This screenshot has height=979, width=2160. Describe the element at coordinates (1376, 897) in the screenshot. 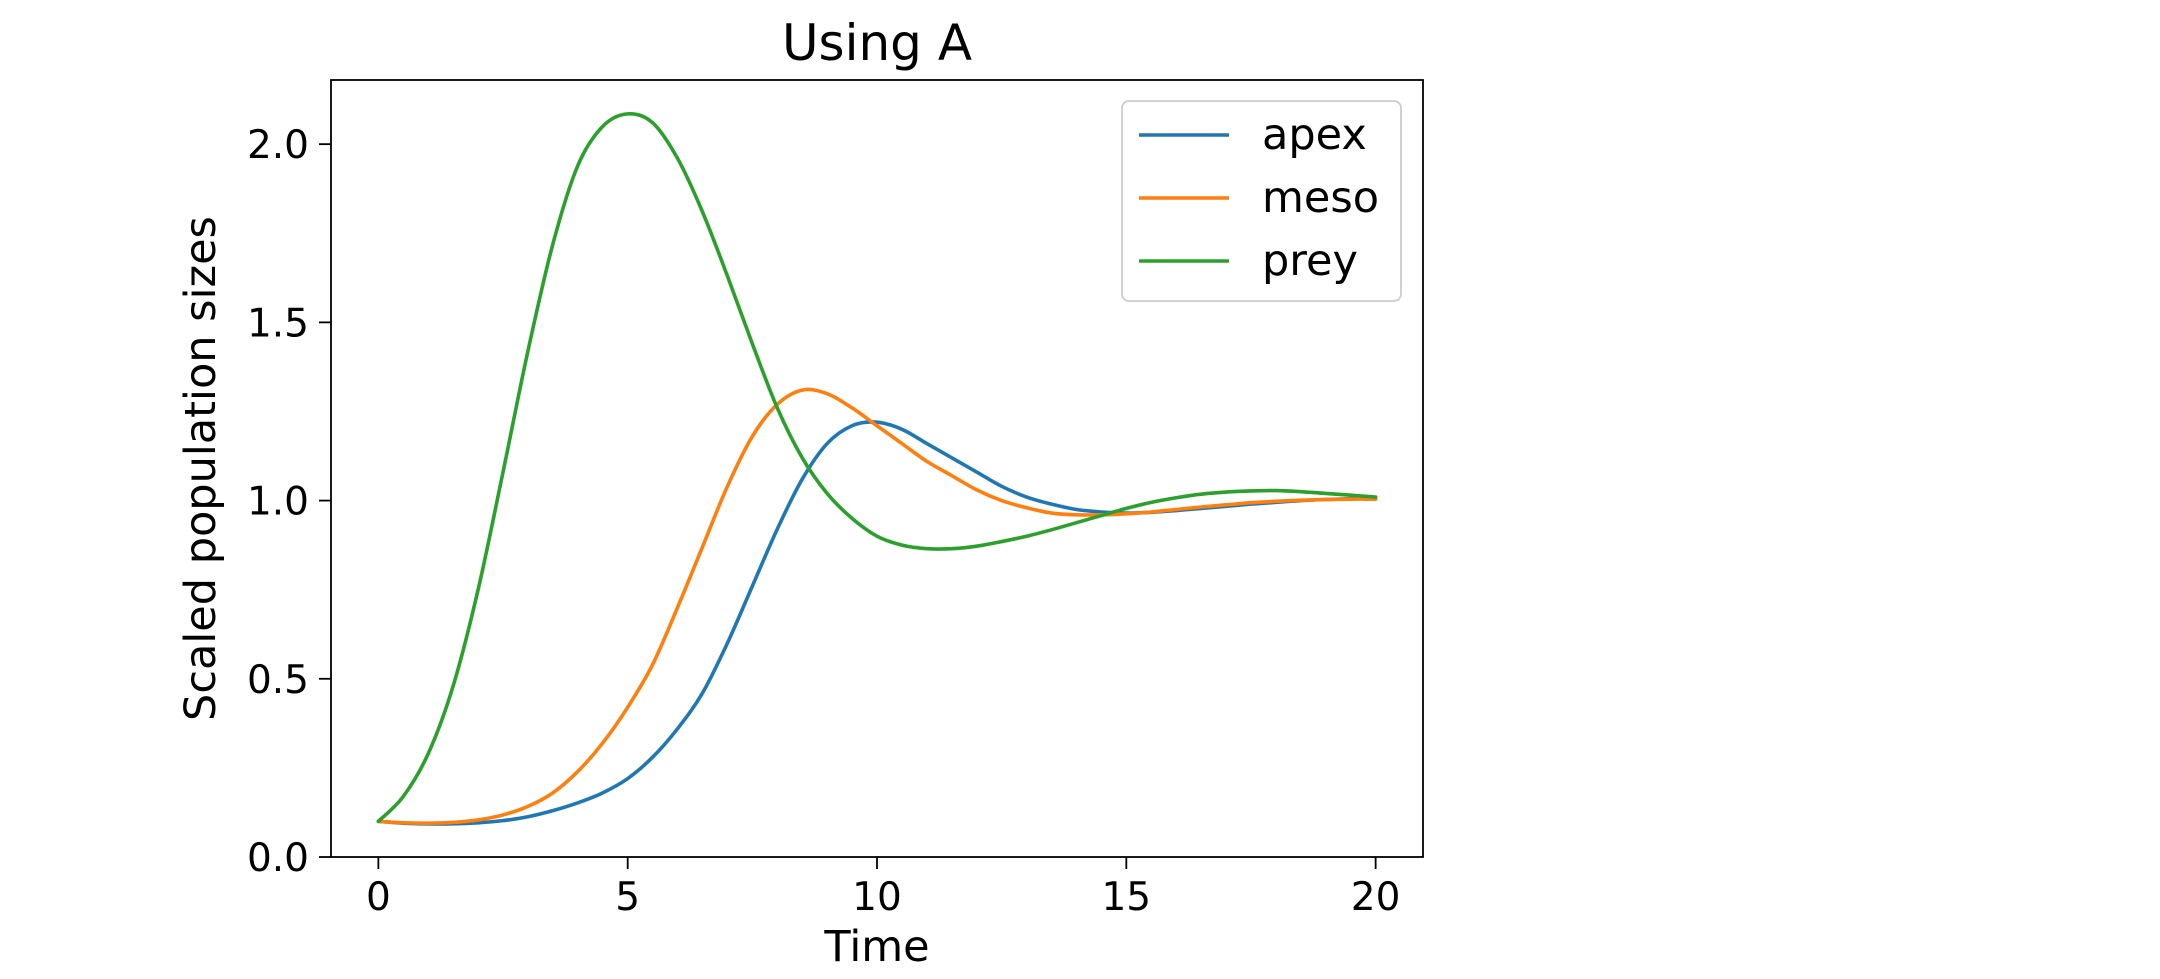

I see `x-tick-label: 20` at that location.